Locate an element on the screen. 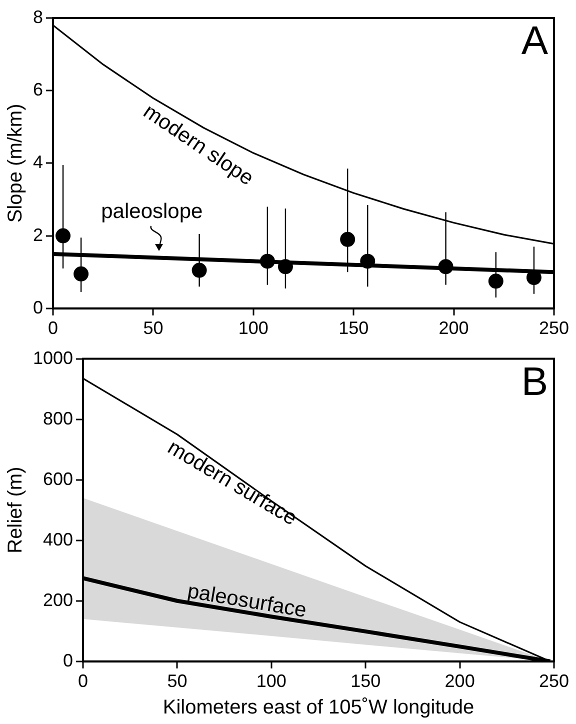 Image resolution: width=576 pixels, height=724 pixels. annotation: A is located at coordinates (534, 41).